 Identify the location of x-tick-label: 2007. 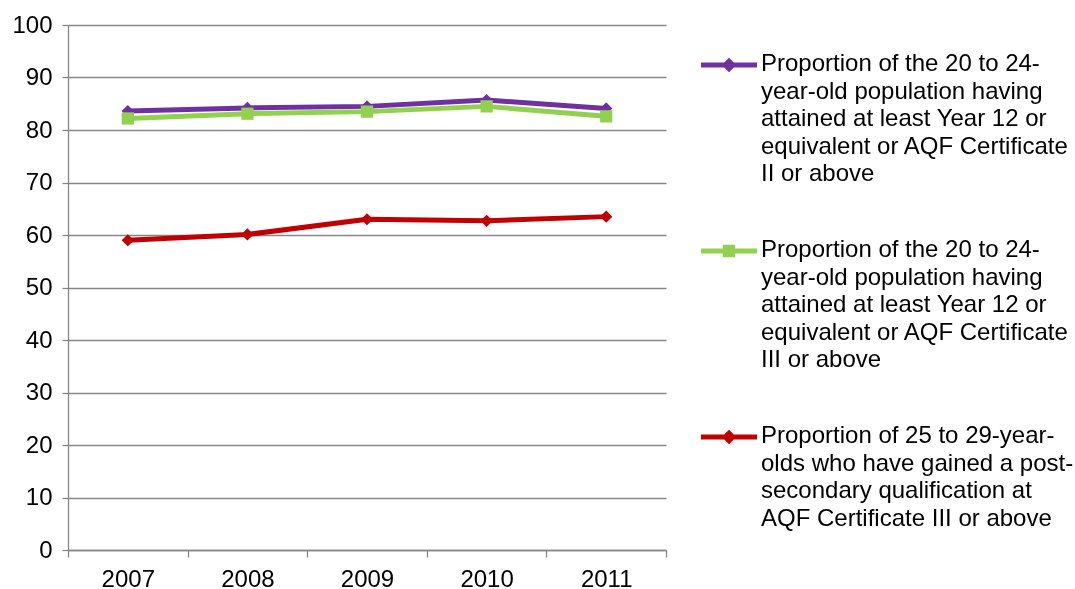
(128, 576).